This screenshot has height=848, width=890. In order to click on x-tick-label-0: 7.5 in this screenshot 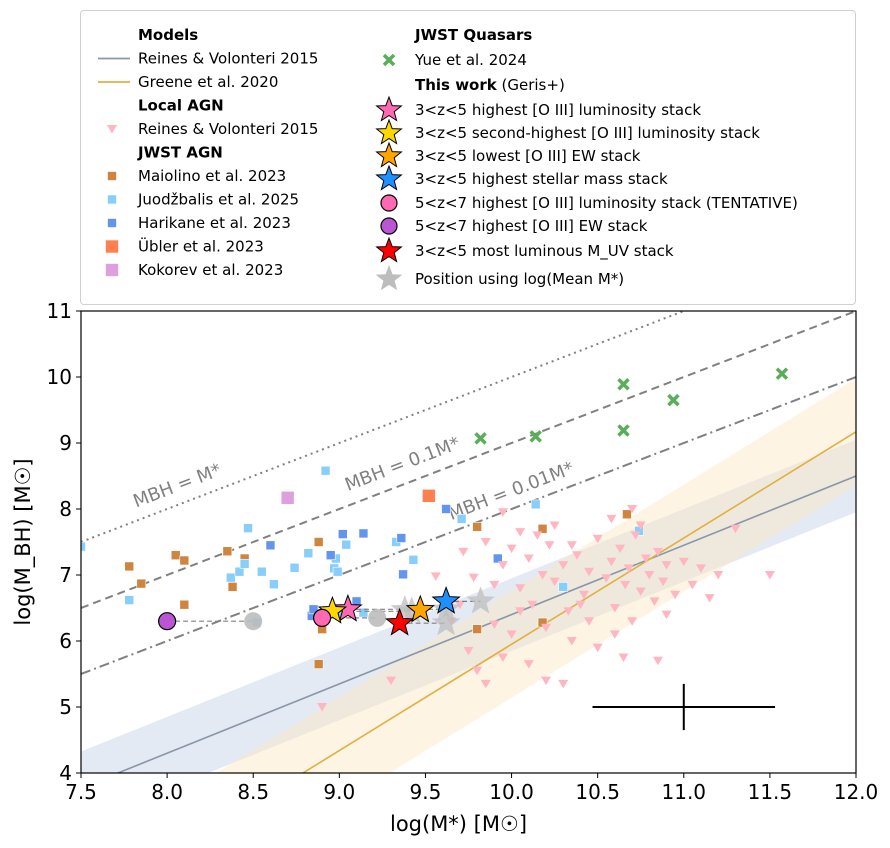, I will do `click(81, 792)`.